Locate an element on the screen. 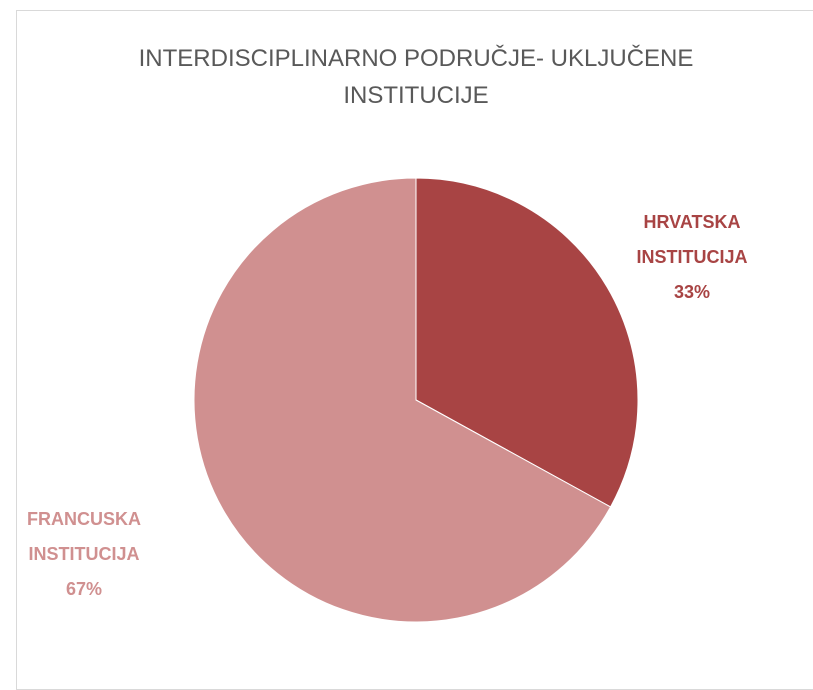  slice-value: 33% is located at coordinates (692, 292).